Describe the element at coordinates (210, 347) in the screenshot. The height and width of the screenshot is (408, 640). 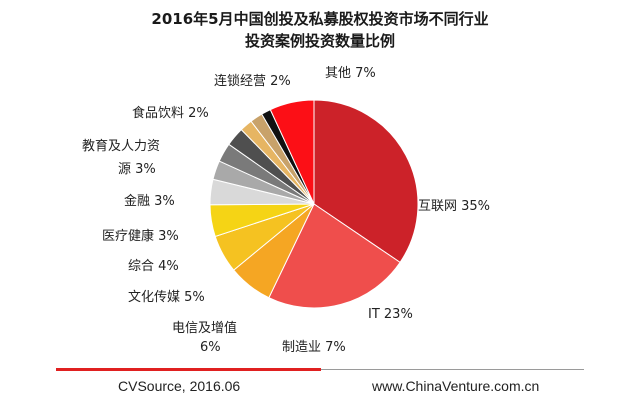
I see `label-telecom-line2: 6%` at that location.